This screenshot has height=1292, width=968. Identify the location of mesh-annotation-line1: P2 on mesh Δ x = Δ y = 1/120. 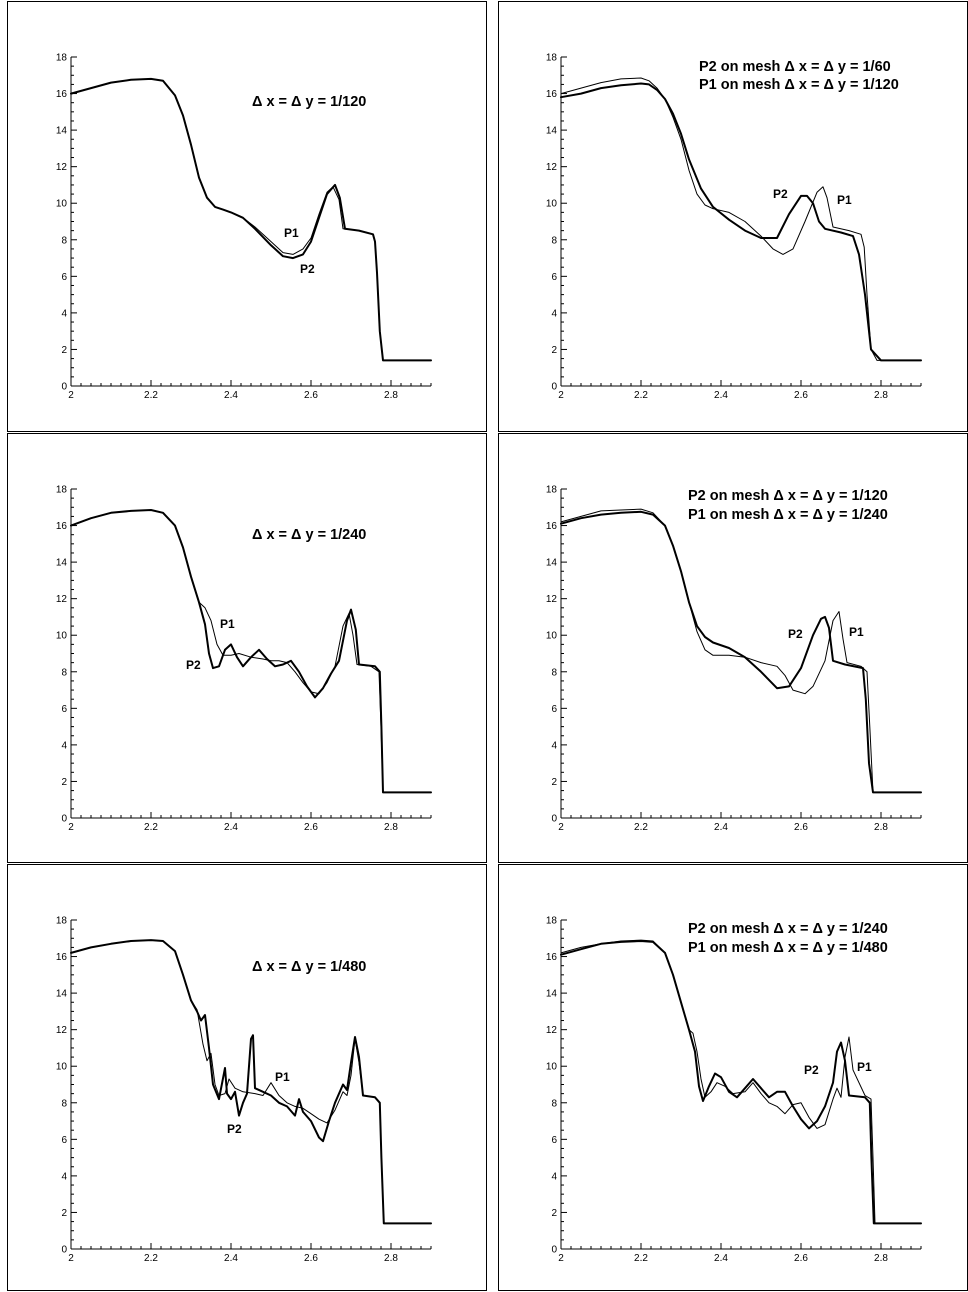
(788, 496).